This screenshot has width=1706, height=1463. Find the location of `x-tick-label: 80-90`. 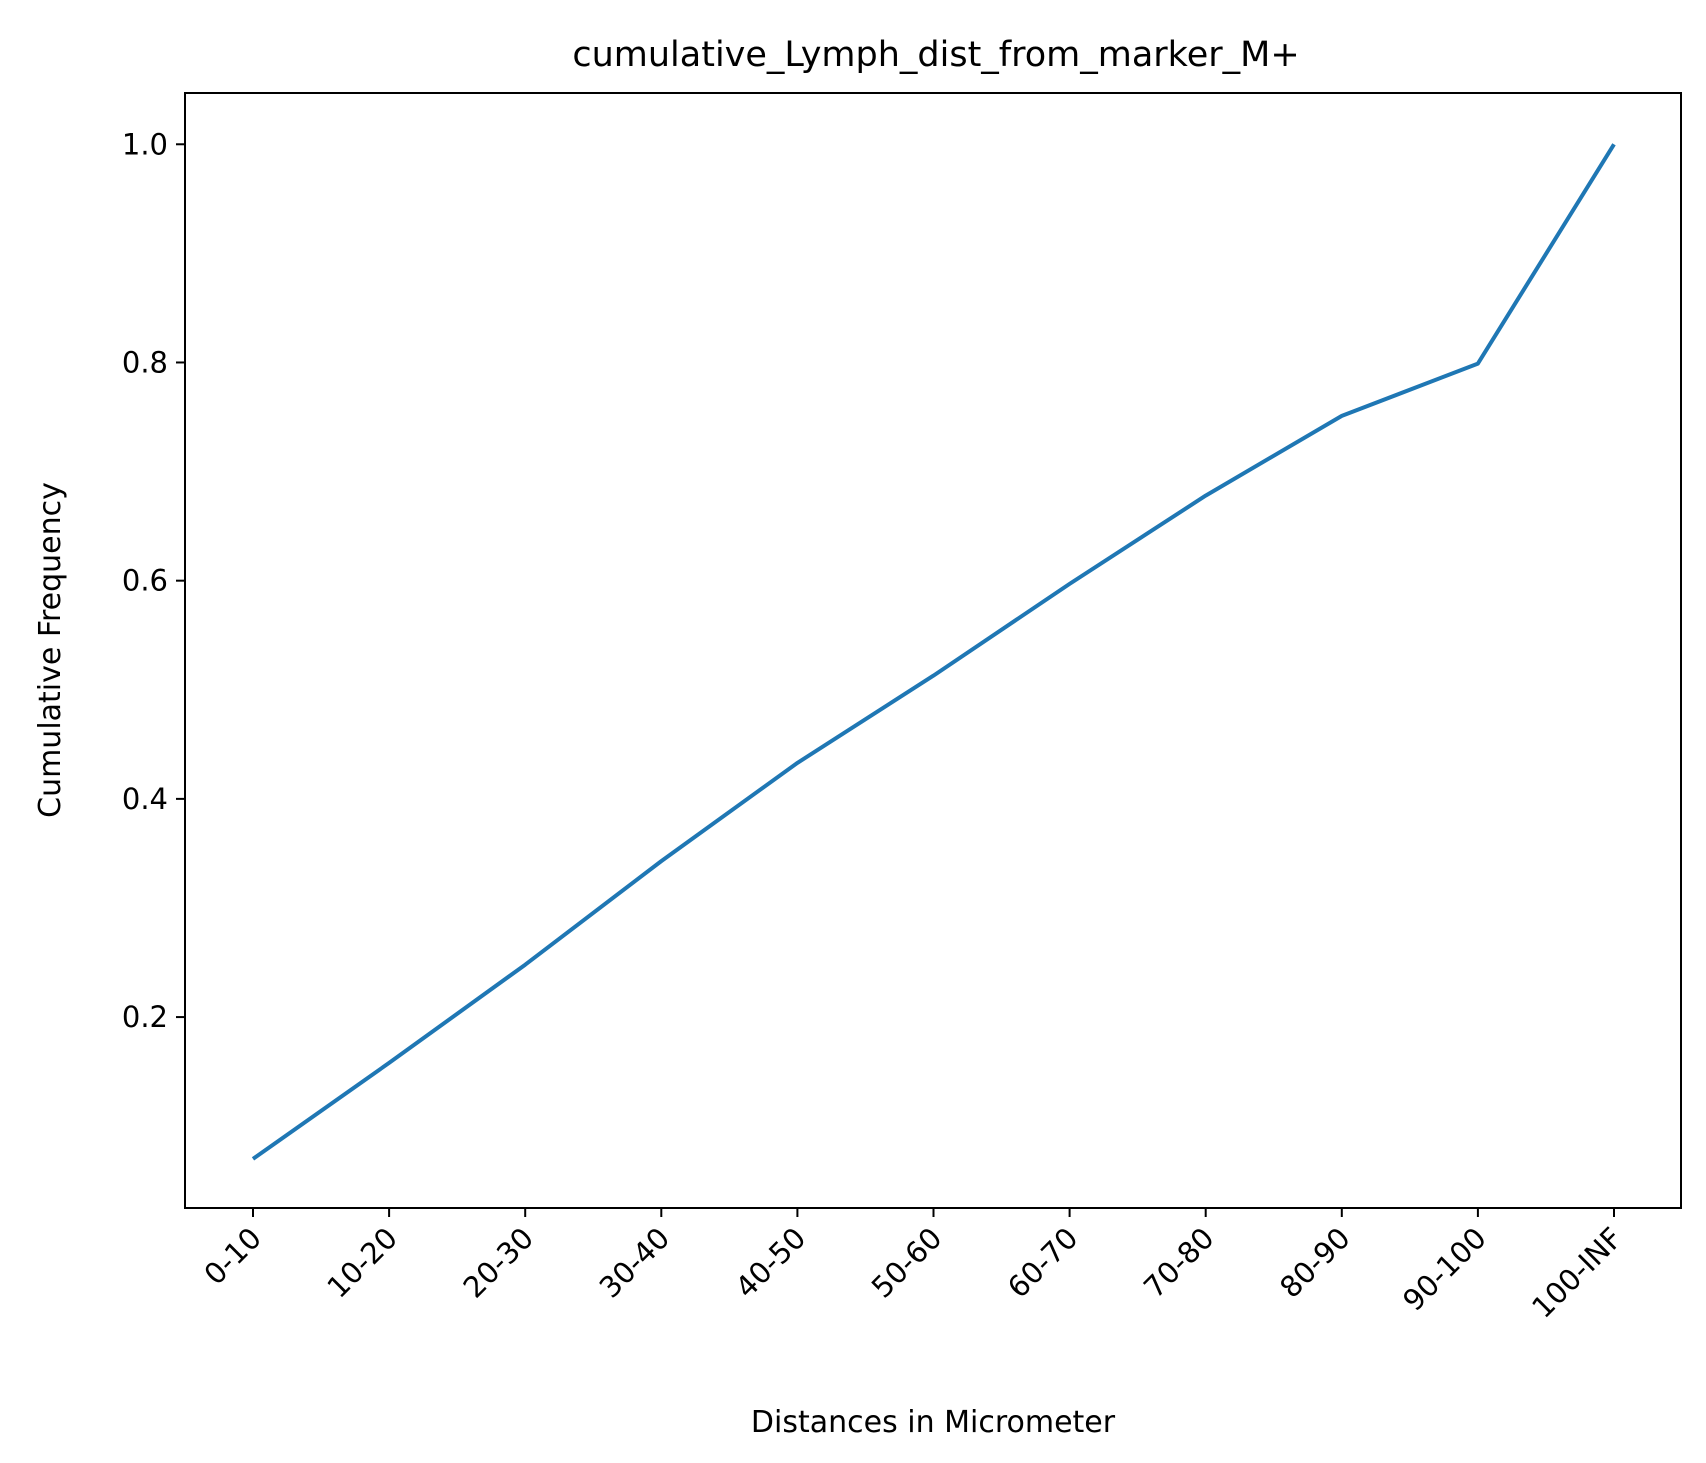

x-tick-label: 80-90 is located at coordinates (1315, 1263).